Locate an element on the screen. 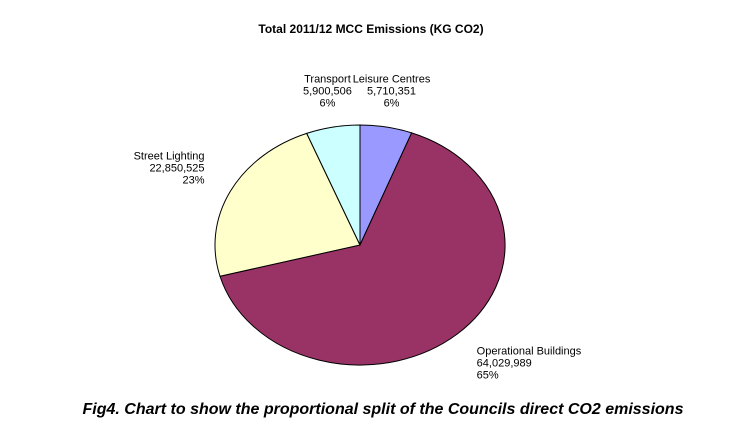 The width and height of the screenshot is (742, 430). slice-percent: 23% is located at coordinates (193, 180).